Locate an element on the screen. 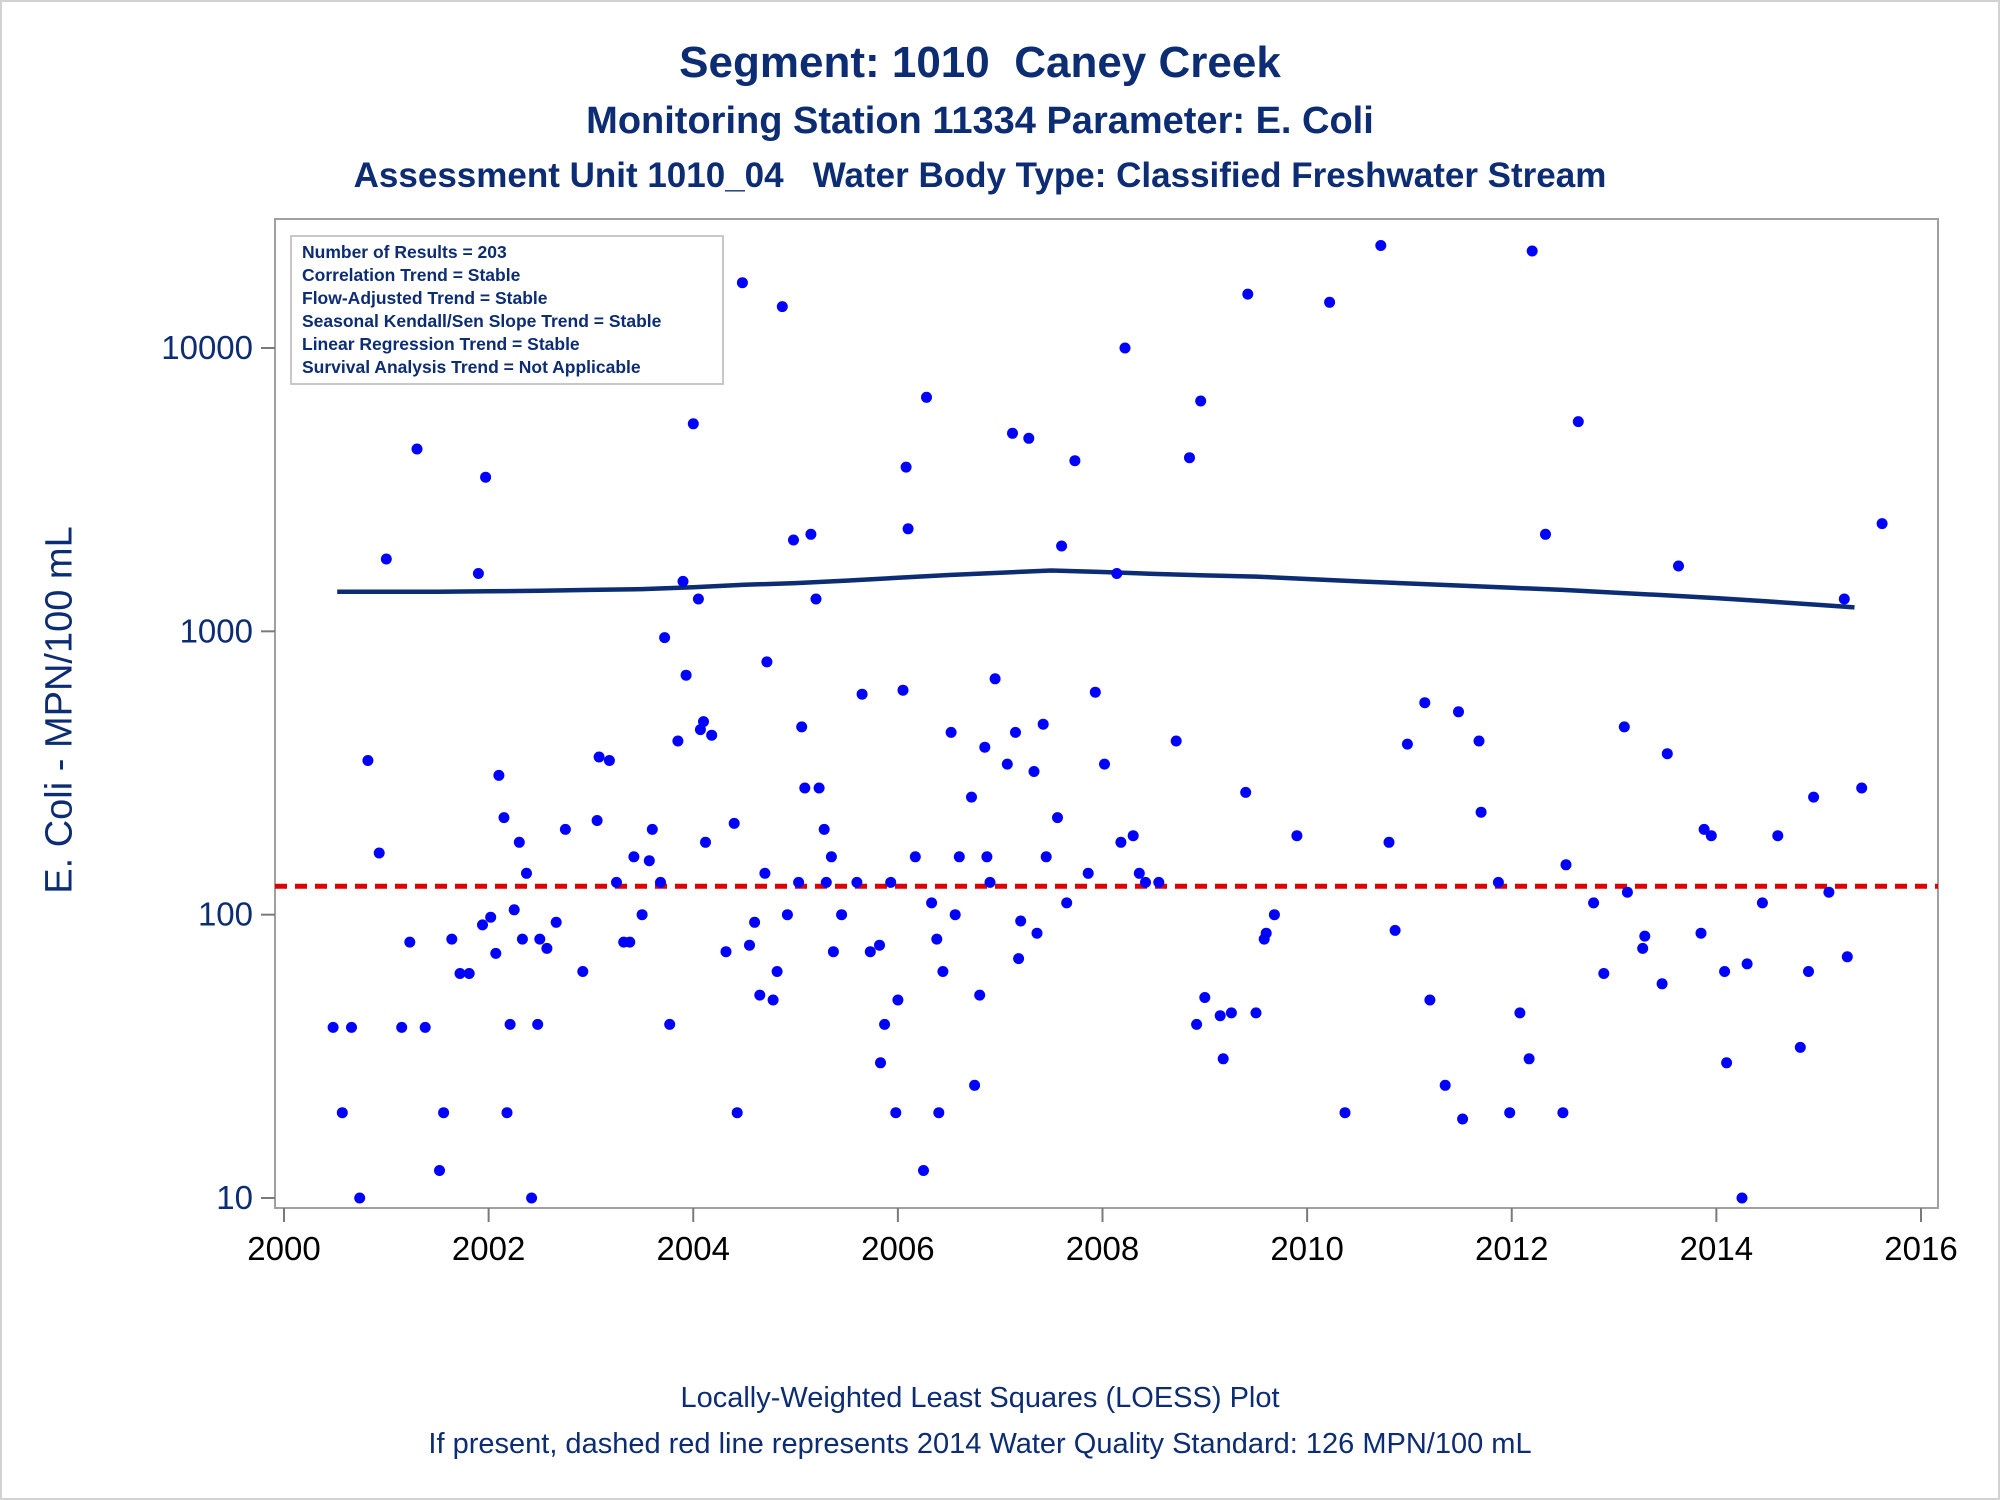  y-tick-label: 10 is located at coordinates (234, 1197).